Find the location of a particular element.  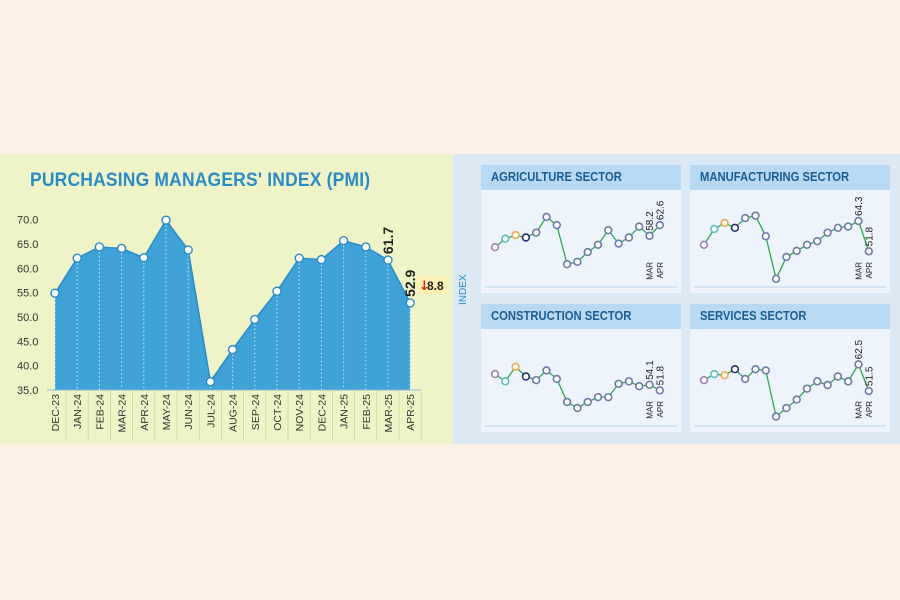

services-sector-card: SERVICES SECTOR 62.5 51.5 MAR APR is located at coordinates (790, 368).